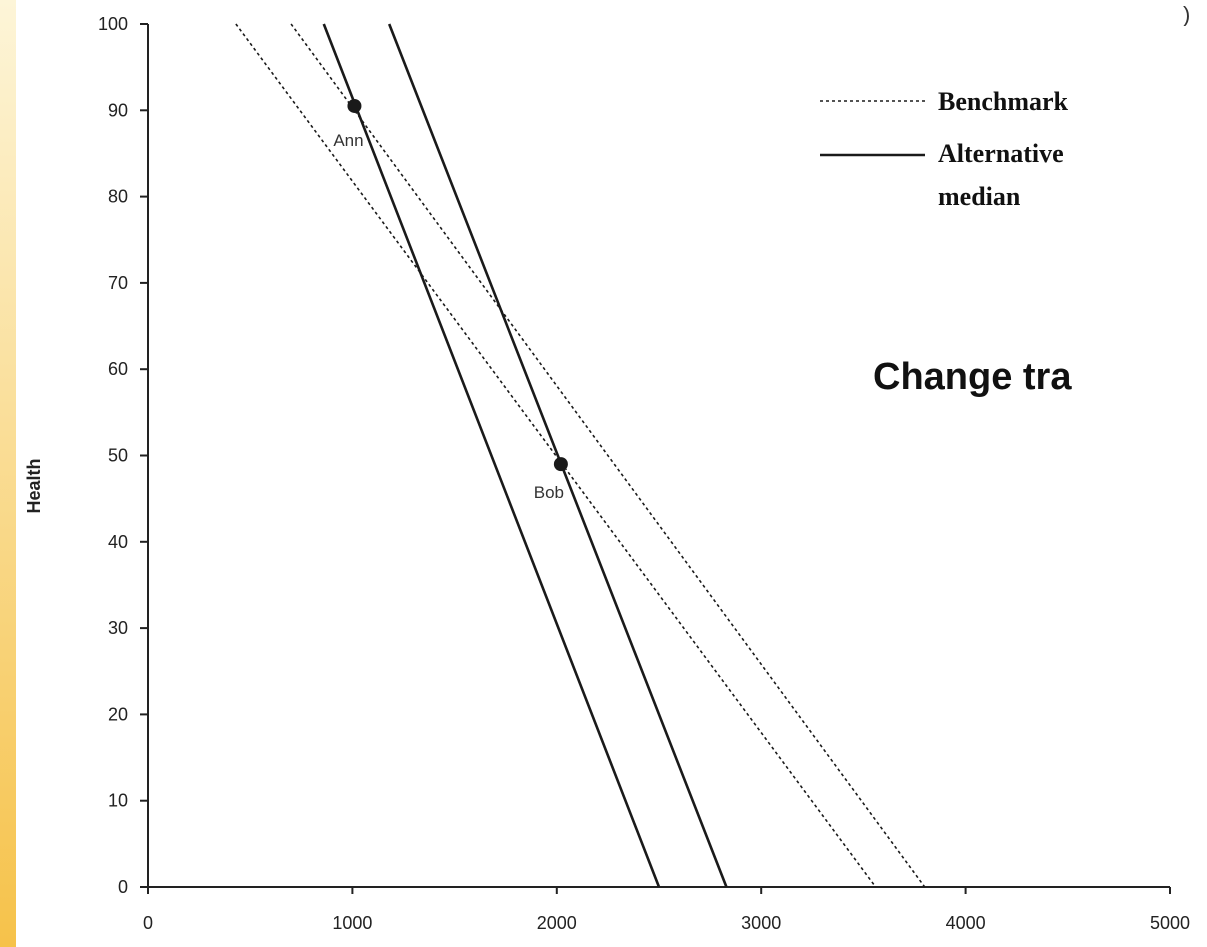 The width and height of the screenshot is (1207, 947). Describe the element at coordinates (118, 456) in the screenshot. I see `y-tick-label: 50` at that location.